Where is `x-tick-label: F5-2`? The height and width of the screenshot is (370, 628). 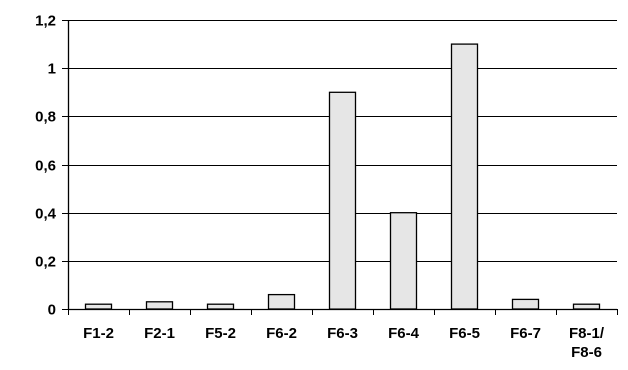
x-tick-label: F5-2 is located at coordinates (220, 333).